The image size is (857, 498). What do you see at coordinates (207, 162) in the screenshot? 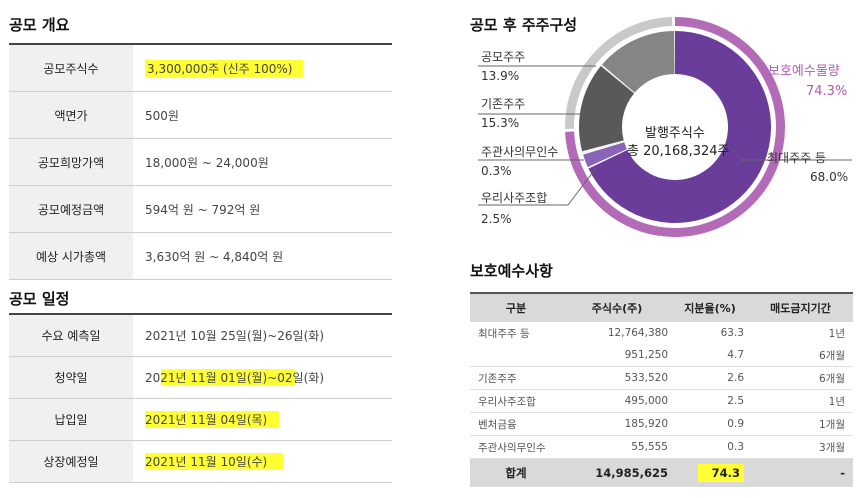
I see `overview-value: 18,000원 ~ 24,000원` at bounding box center [207, 162].